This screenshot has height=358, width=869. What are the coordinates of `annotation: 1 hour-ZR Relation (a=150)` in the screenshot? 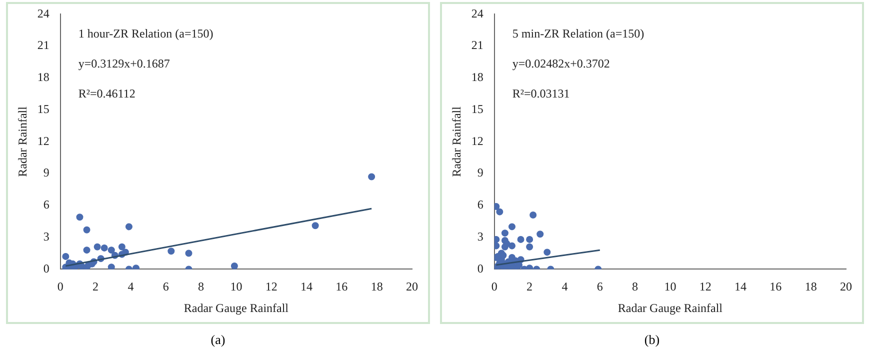 It's located at (146, 33).